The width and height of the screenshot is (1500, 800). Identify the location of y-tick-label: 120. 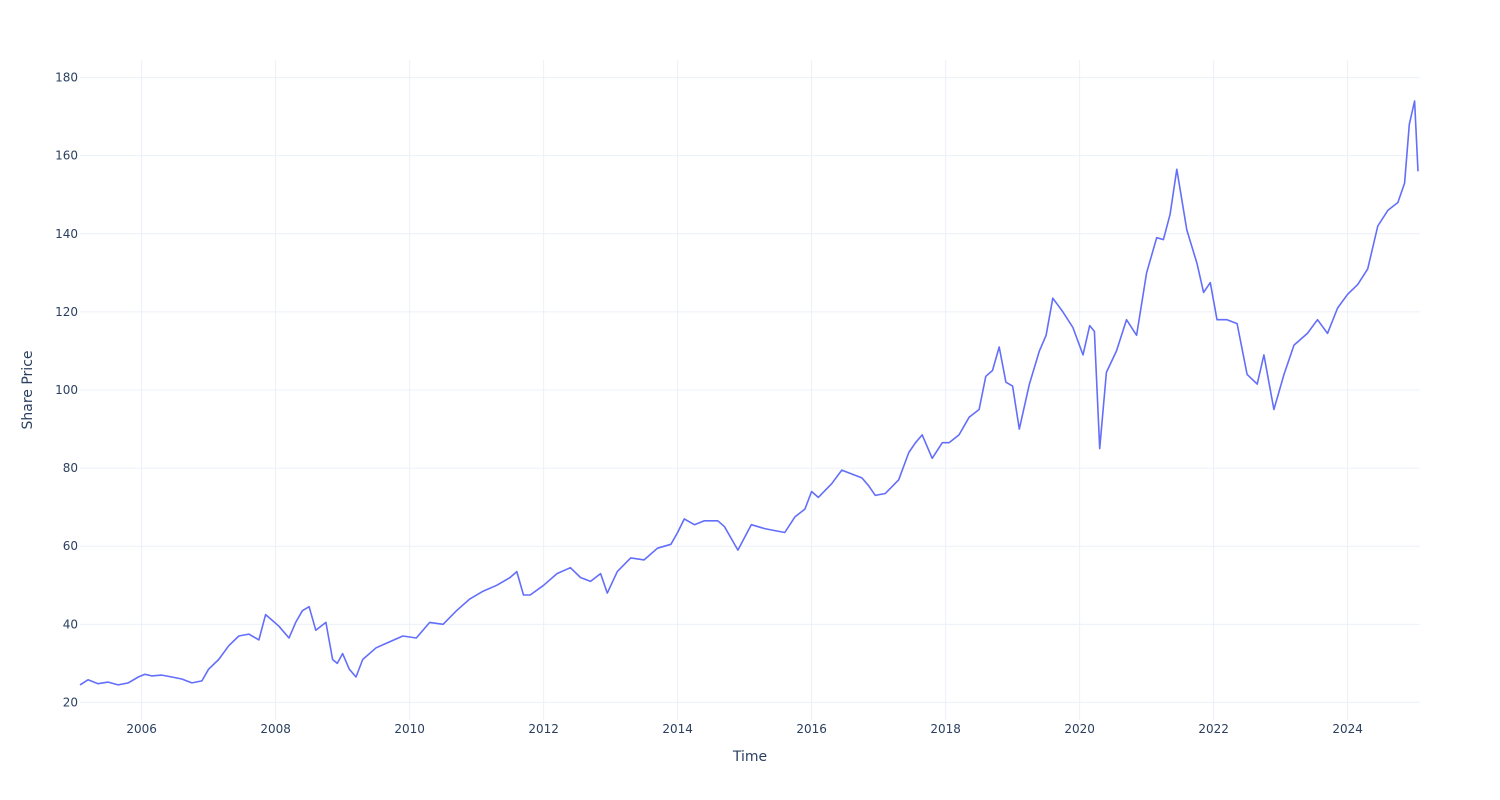
(66, 312).